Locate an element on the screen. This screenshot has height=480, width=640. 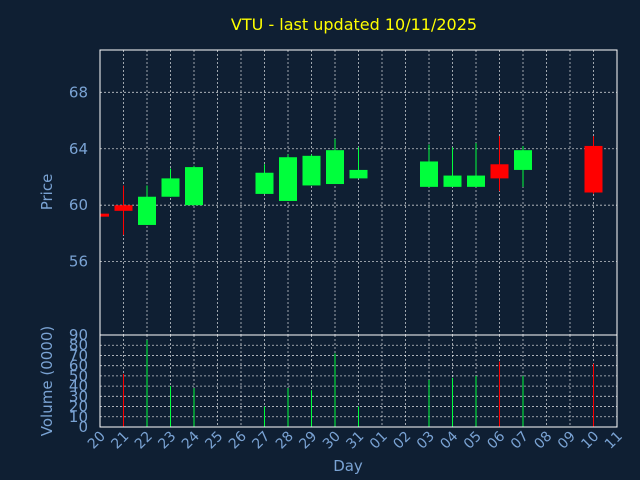
price-tick-label: 56 is located at coordinates (78, 262).